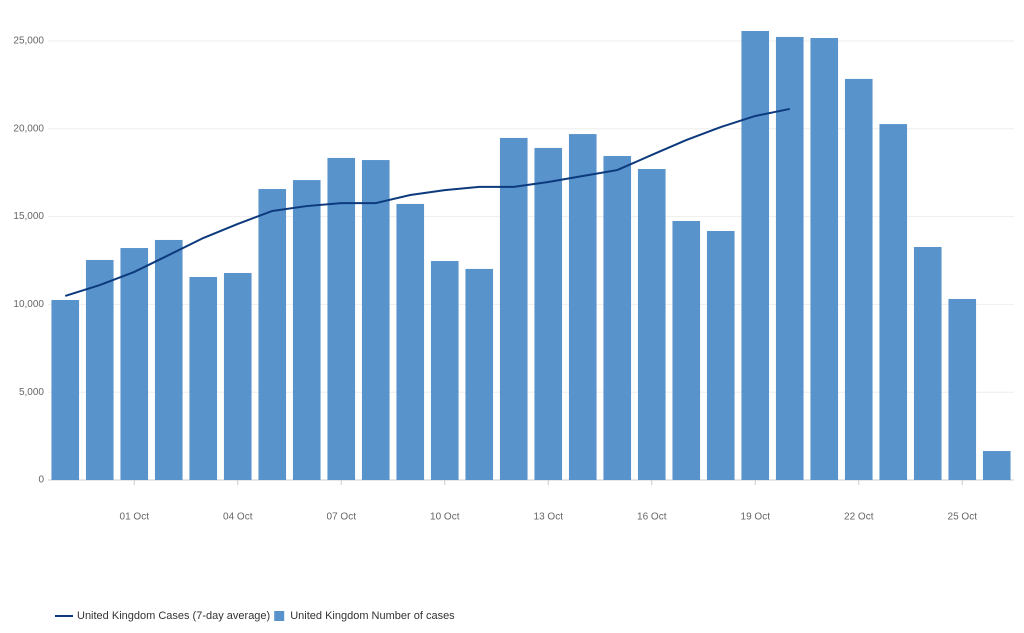  Describe the element at coordinates (652, 517) in the screenshot. I see `x-tick-label: 16 Oct` at that location.